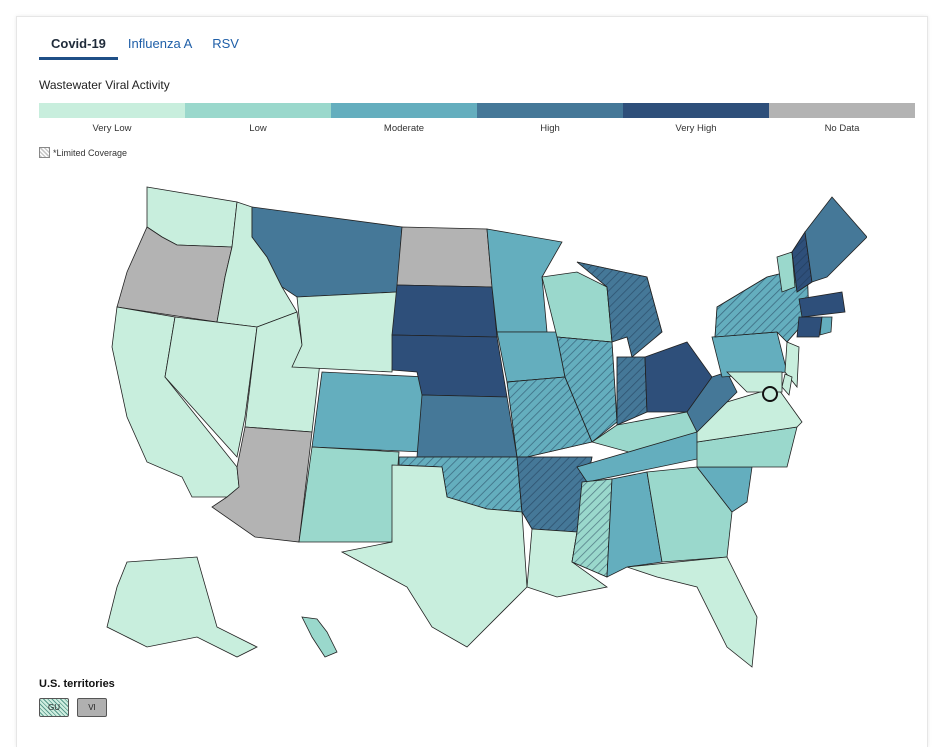  Describe the element at coordinates (842, 110) in the screenshot. I see `legend-swatch-no-data` at that location.